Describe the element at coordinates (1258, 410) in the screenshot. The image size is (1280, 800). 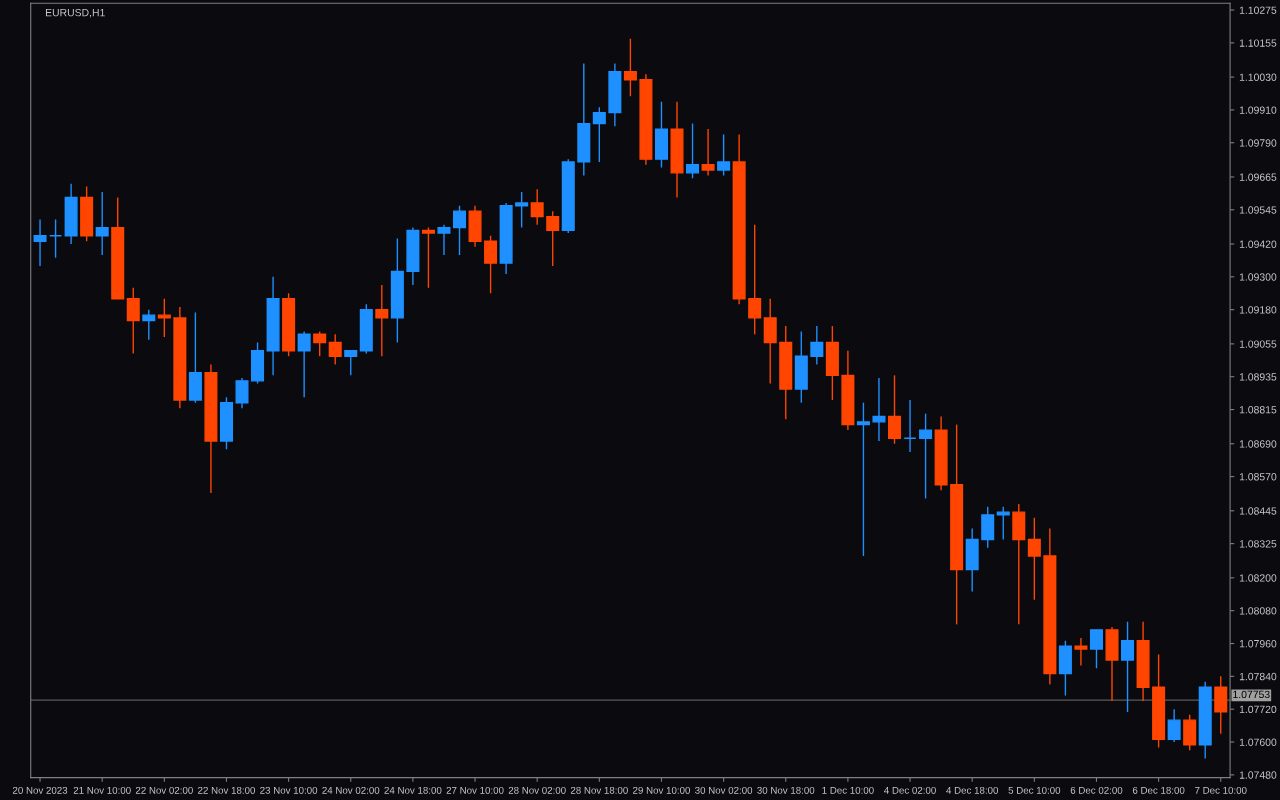
I see `y-tick-label: 1.08815` at that location.